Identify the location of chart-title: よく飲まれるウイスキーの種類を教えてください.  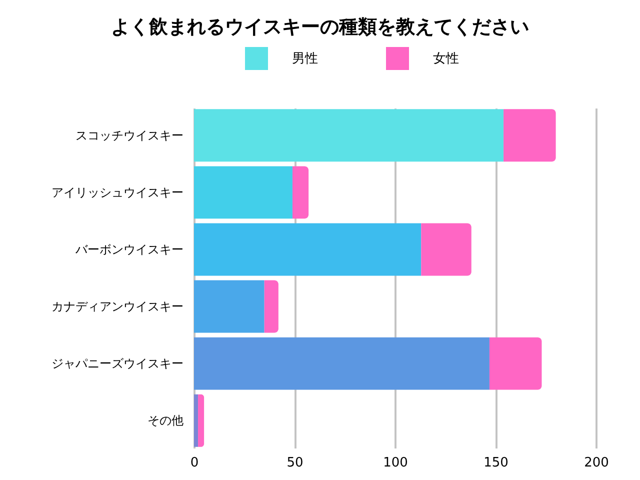
(320, 27).